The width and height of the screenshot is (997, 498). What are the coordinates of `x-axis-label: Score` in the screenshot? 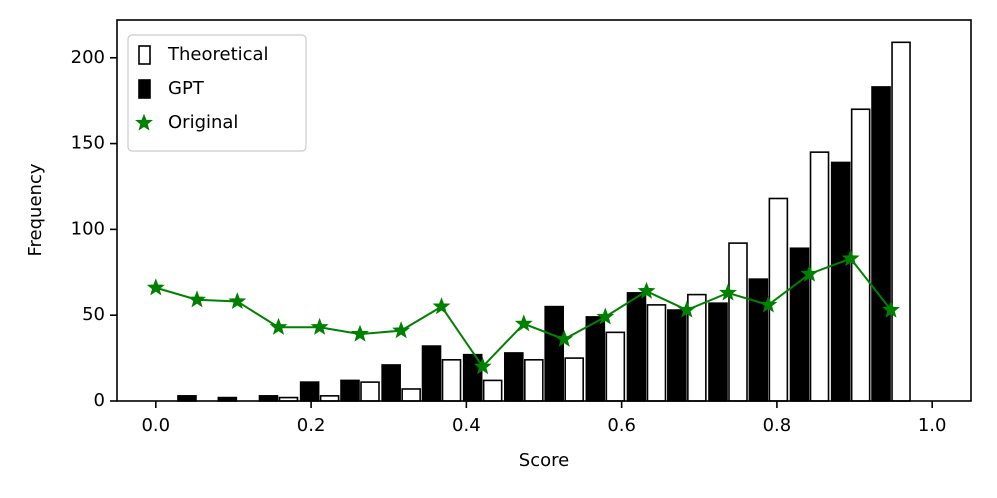 It's located at (544, 460).